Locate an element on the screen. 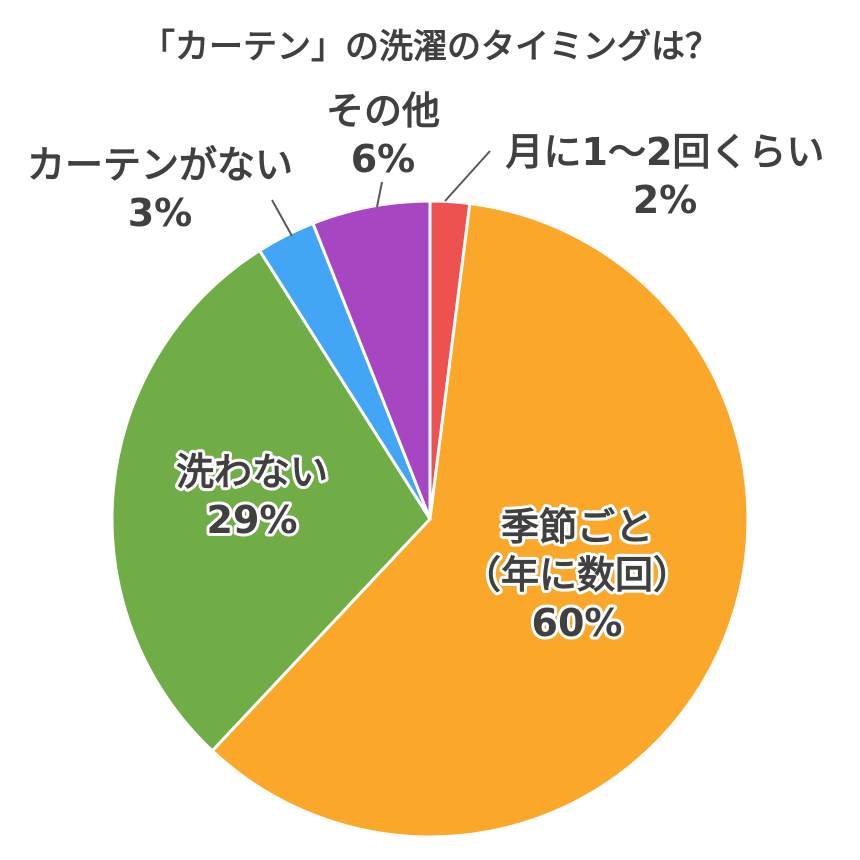  leader-lines is located at coordinates (381, 193).